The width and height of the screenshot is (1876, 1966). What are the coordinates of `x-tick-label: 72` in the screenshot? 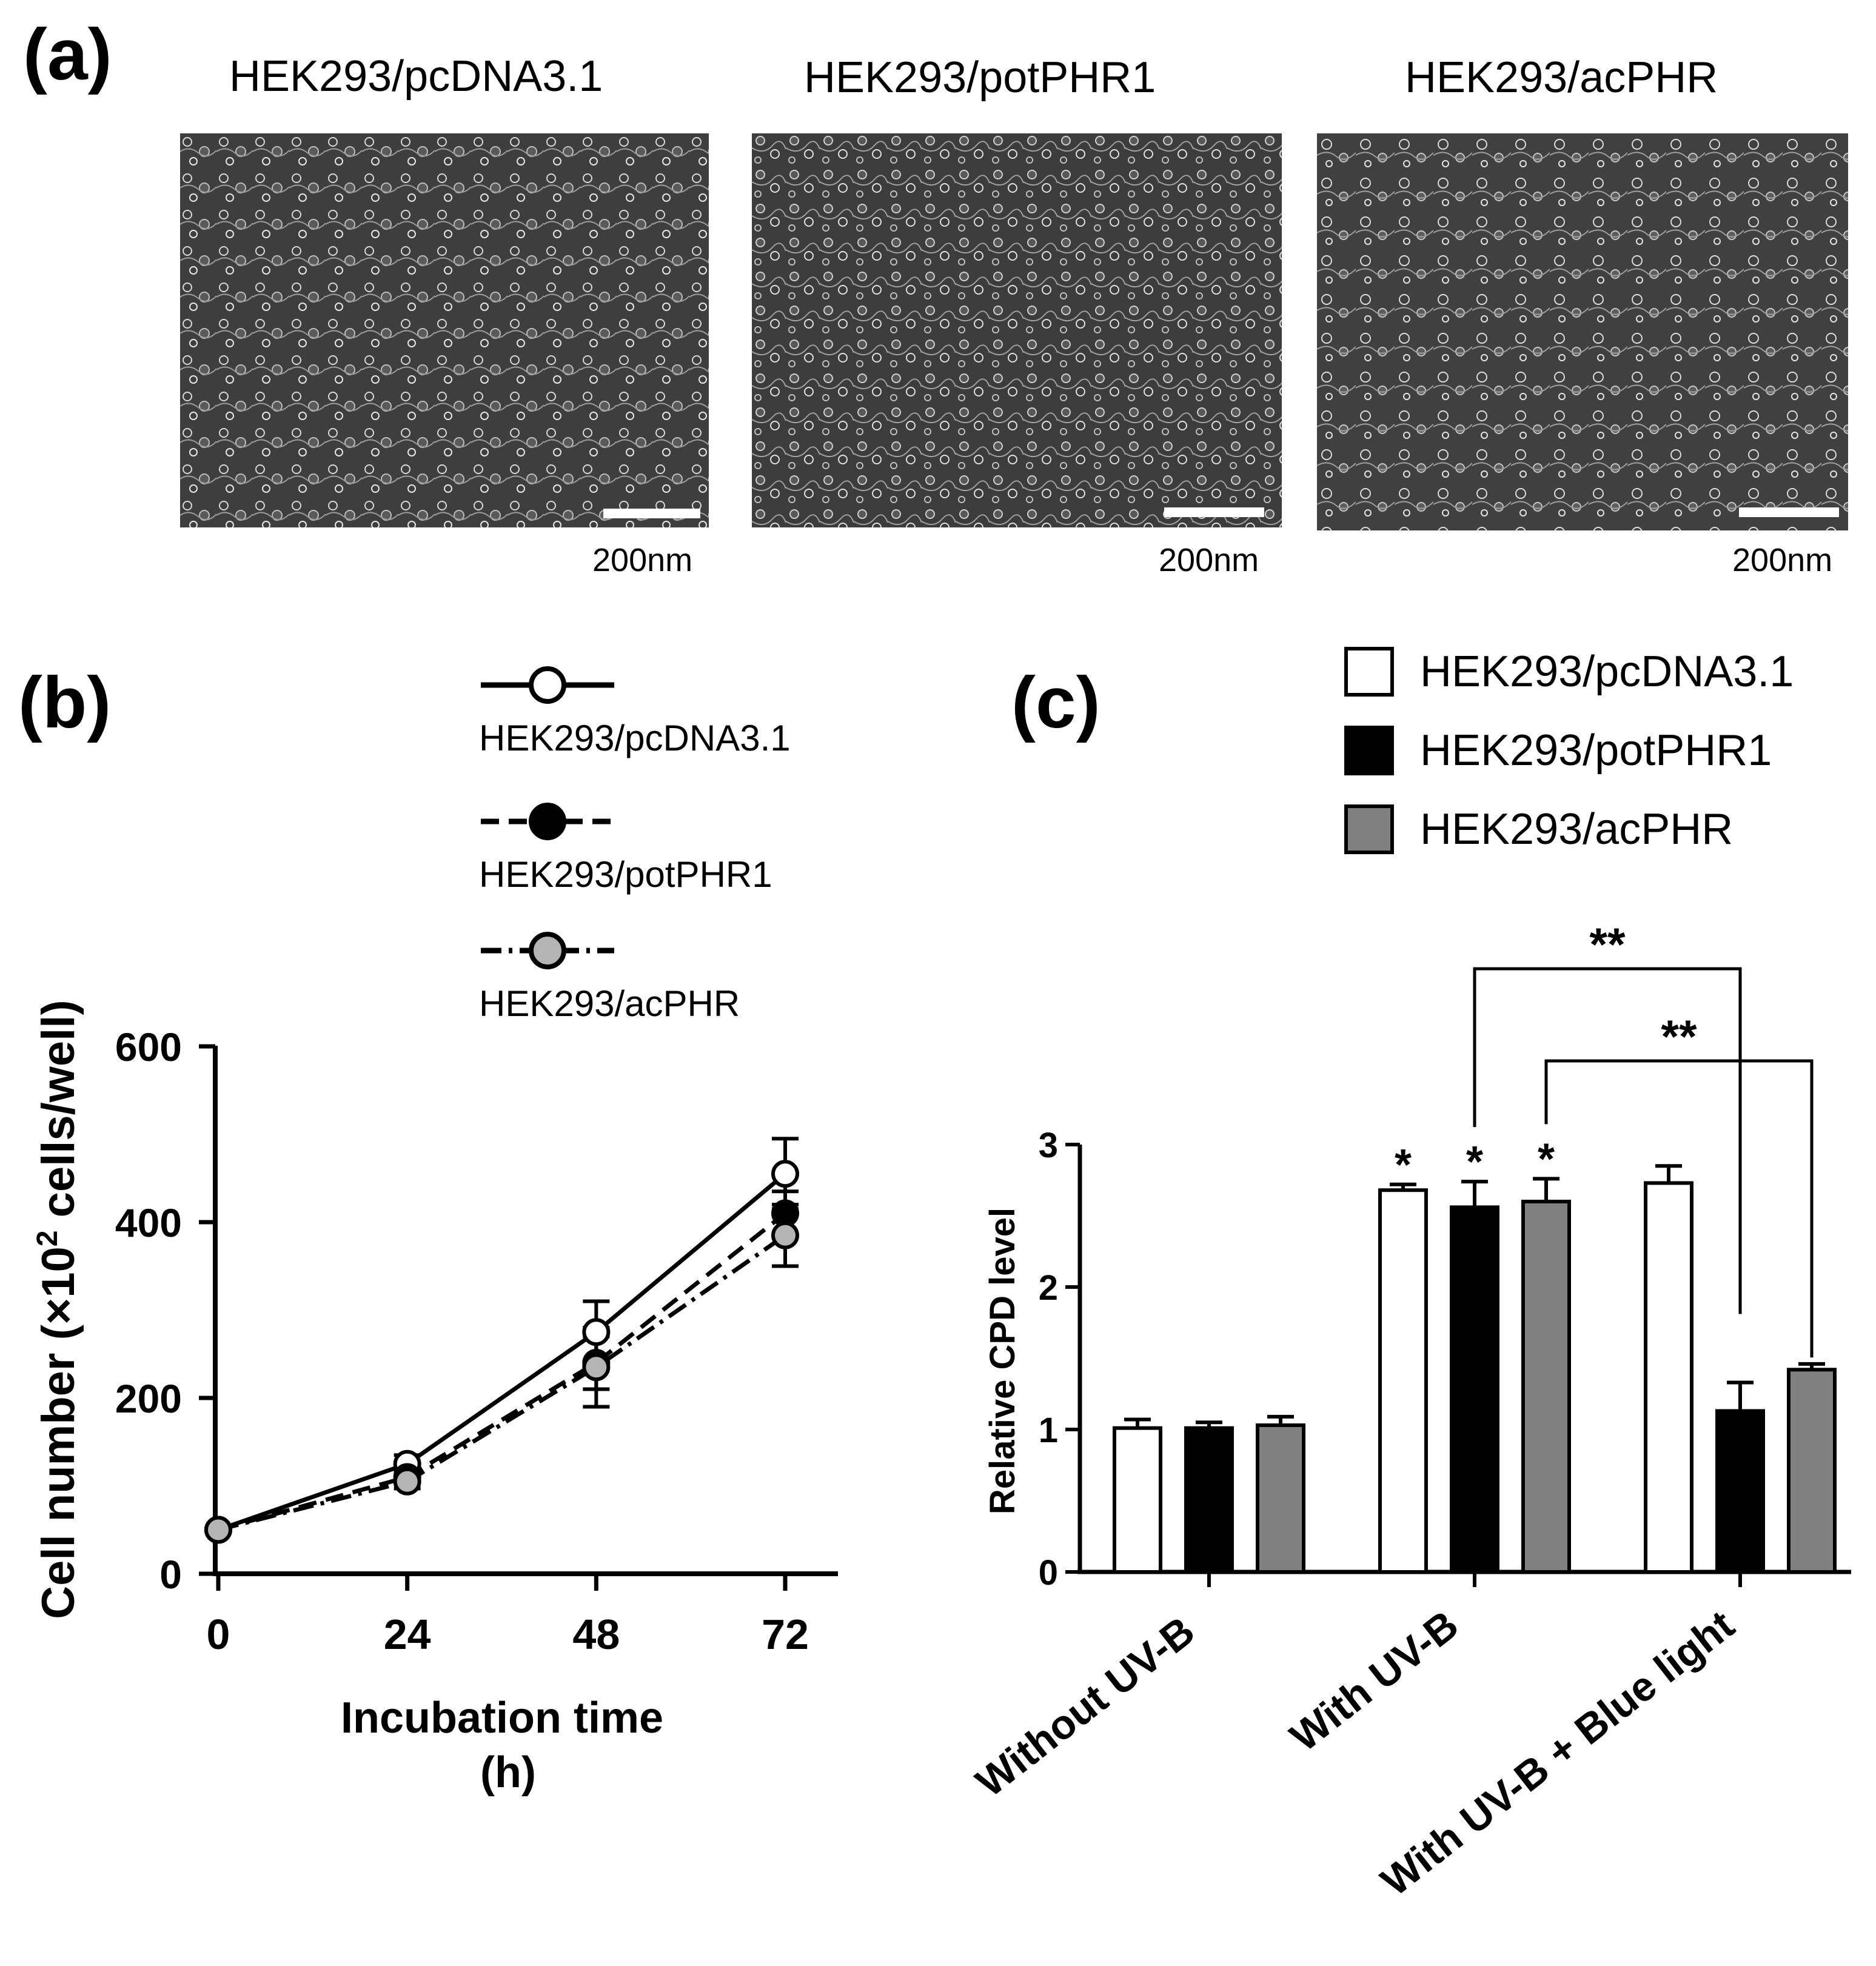 It's located at (785, 1634).